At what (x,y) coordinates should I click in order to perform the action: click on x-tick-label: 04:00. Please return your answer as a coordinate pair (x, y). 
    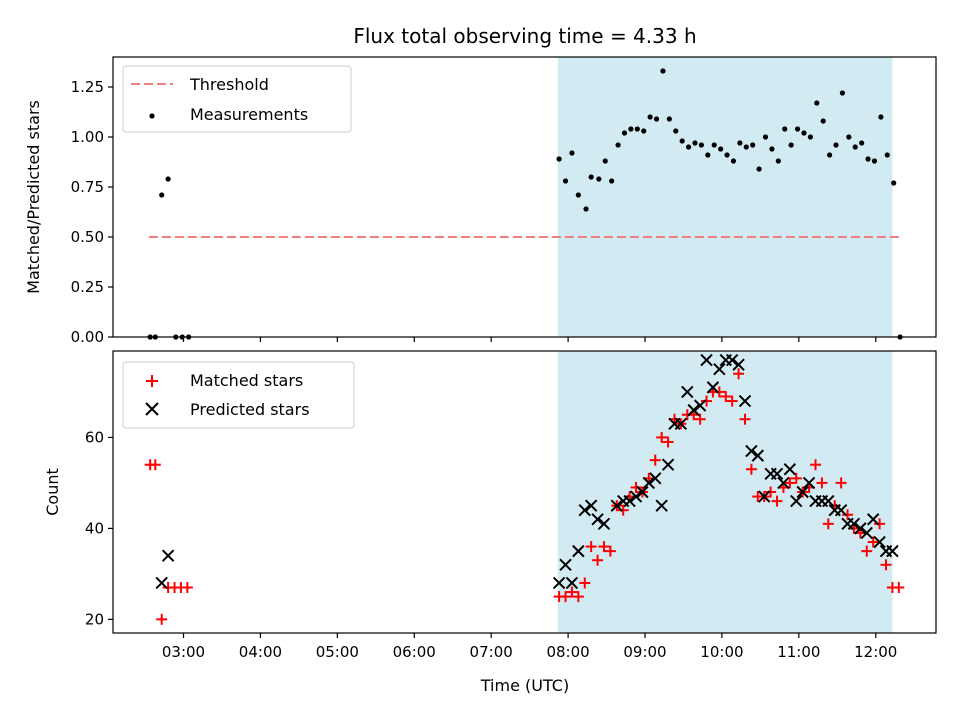
    Looking at the image, I should click on (260, 652).